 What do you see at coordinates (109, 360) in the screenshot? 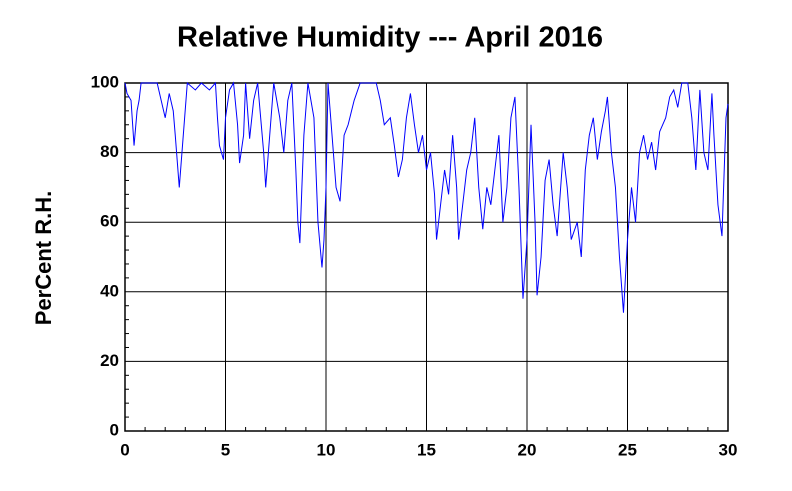
I see `y-tick-label: 20` at bounding box center [109, 360].